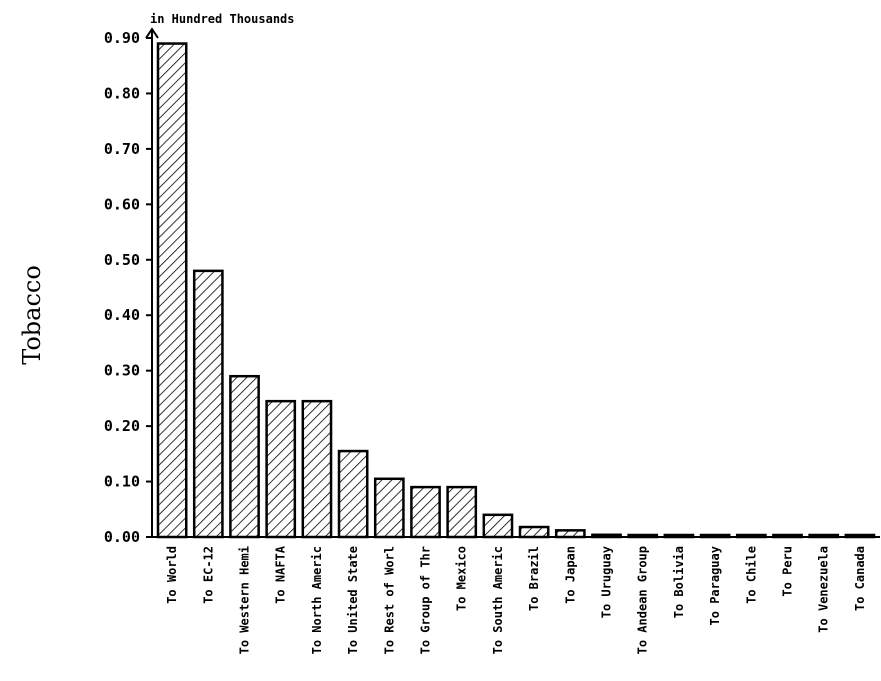 The width and height of the screenshot is (881, 681). What do you see at coordinates (643, 600) in the screenshot?
I see `x-category-label: To Andean Group` at bounding box center [643, 600].